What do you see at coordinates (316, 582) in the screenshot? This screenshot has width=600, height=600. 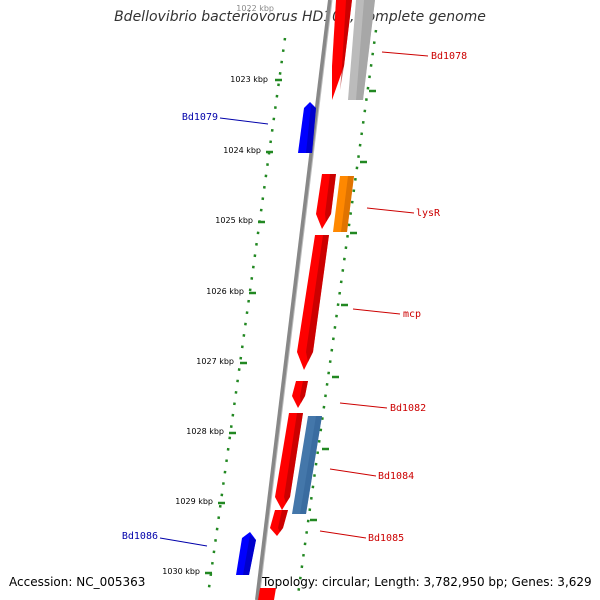 I see `topology-text: Topology: circular;` at bounding box center [316, 582].